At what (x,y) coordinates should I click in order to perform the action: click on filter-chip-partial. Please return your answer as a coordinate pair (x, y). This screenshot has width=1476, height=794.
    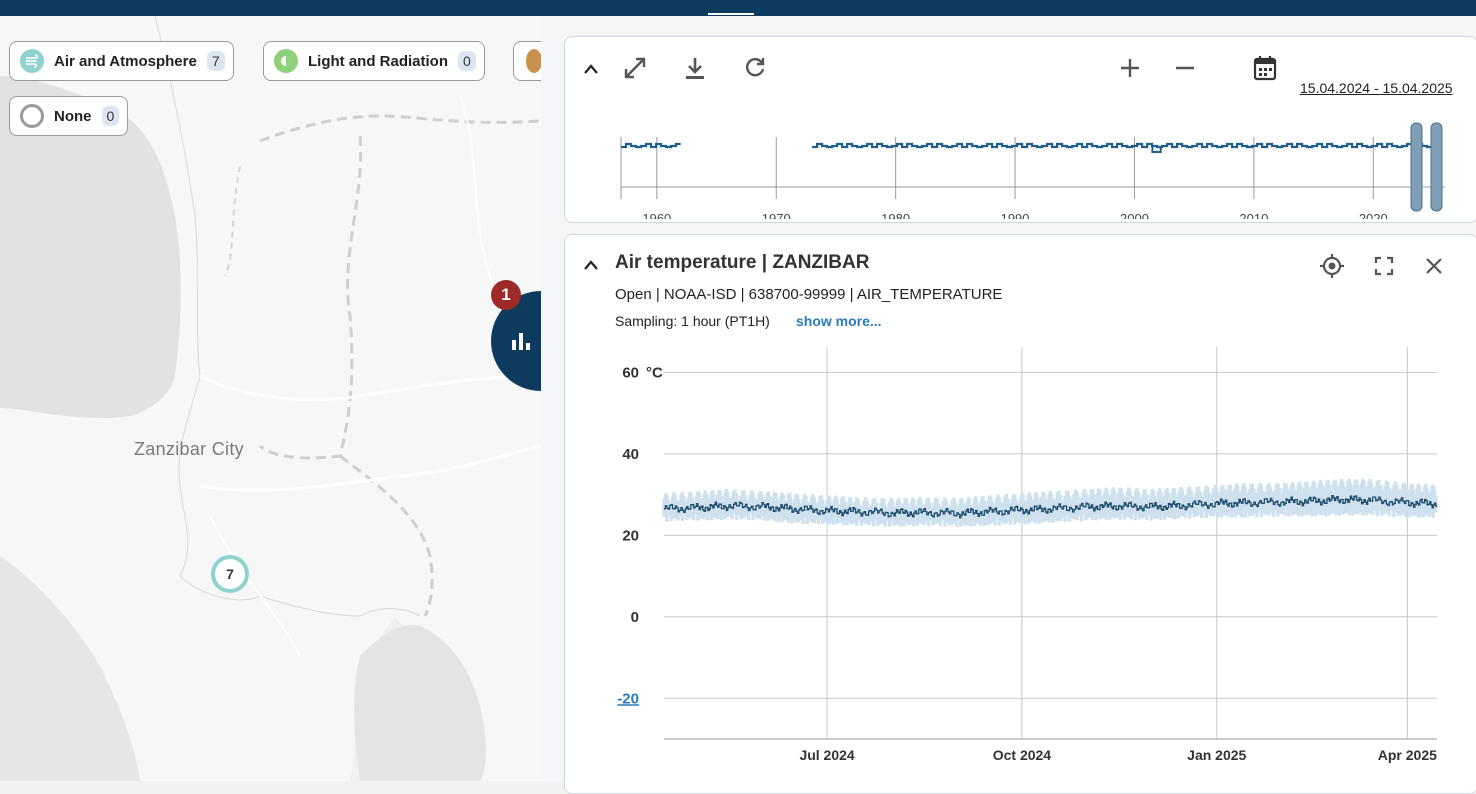
    Looking at the image, I should click on (527, 61).